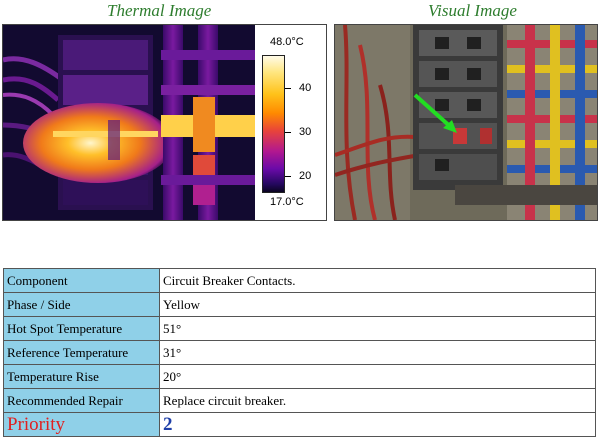 Image resolution: width=600 pixels, height=447 pixels. What do you see at coordinates (81, 376) in the screenshot?
I see `temperature-rise-label: Temperature Rise` at bounding box center [81, 376].